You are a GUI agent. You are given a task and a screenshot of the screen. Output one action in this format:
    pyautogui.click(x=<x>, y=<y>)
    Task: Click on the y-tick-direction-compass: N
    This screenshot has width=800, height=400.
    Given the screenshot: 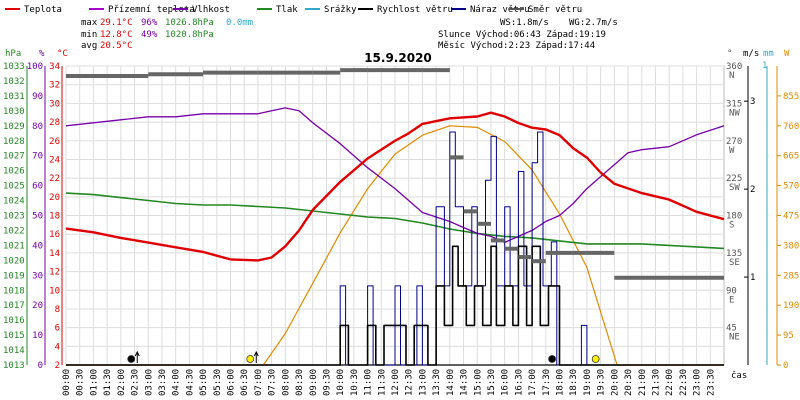 What is the action you would take?
    pyautogui.click(x=731, y=76)
    